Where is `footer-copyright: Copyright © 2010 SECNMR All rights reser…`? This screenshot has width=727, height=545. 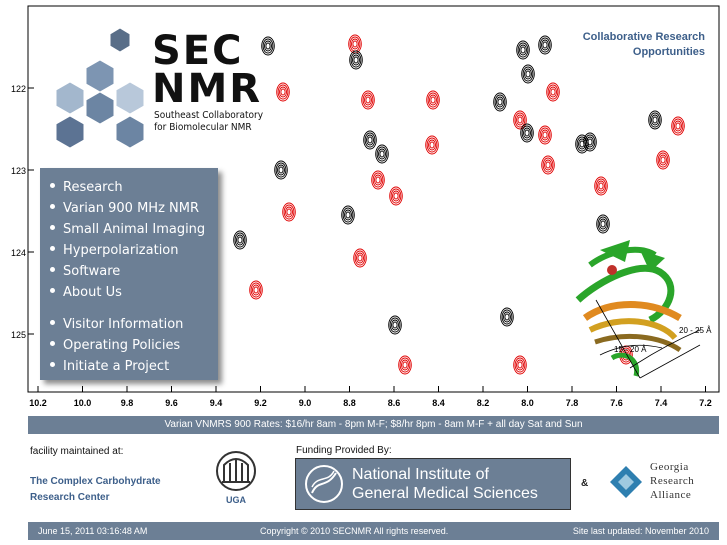
footer-copyright: Copyright © 2010 SECNMR All rights reser… is located at coordinates (354, 531).